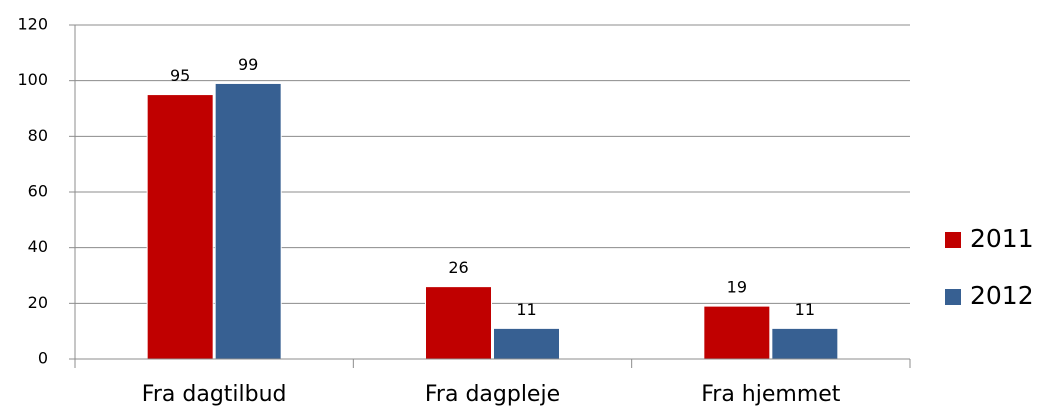  Describe the element at coordinates (32, 24) in the screenshot. I see `y-tick-label: 120` at that location.